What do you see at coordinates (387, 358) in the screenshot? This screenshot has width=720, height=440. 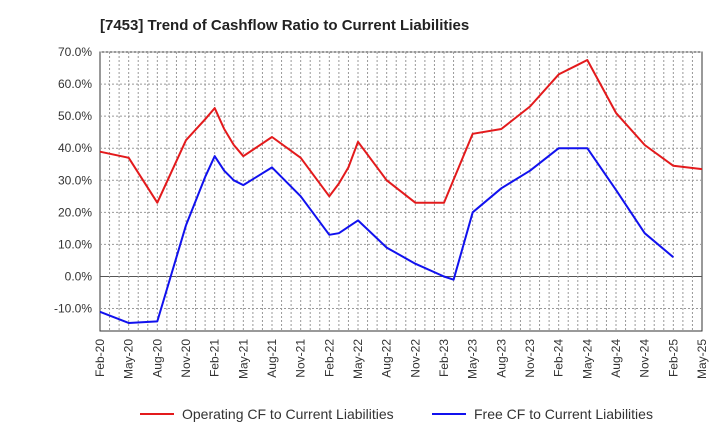 I see `x-tick-label: Aug-22` at bounding box center [387, 358].